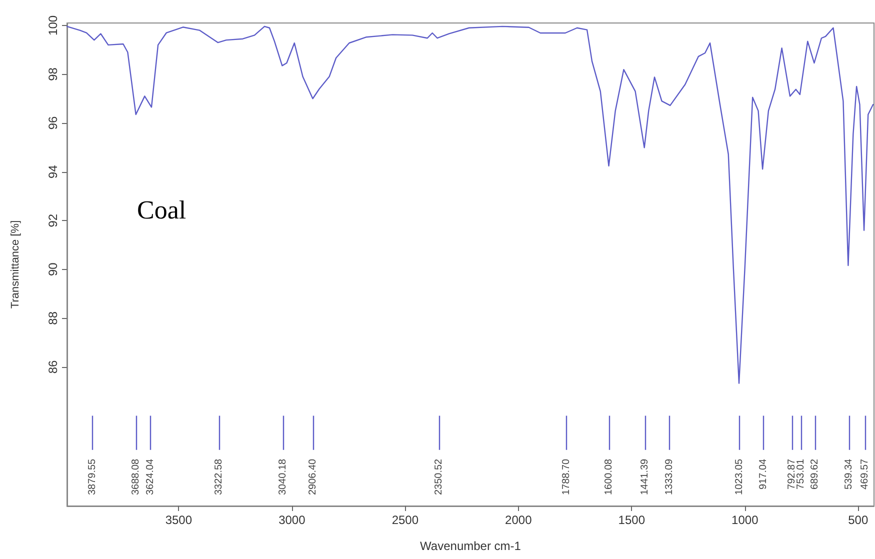  I want to click on ref-line-label: 3688.08, so click(136, 477).